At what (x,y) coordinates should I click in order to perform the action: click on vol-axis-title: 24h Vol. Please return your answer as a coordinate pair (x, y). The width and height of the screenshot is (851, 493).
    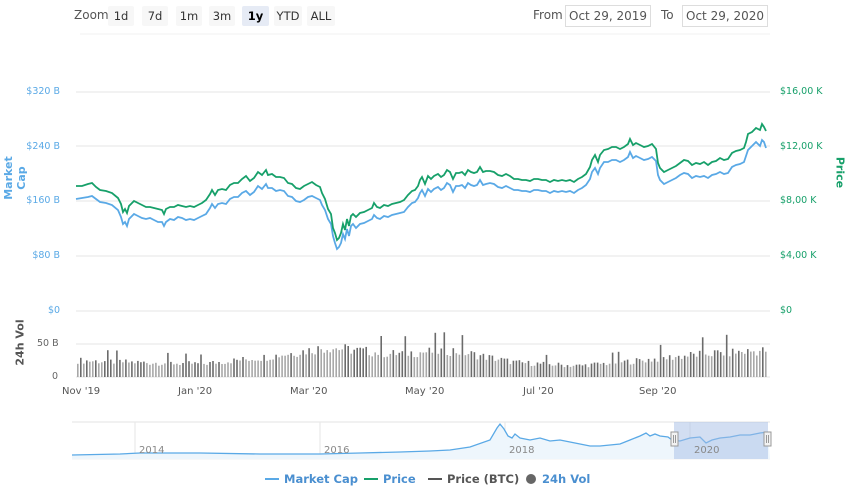
    Looking at the image, I should click on (20, 342).